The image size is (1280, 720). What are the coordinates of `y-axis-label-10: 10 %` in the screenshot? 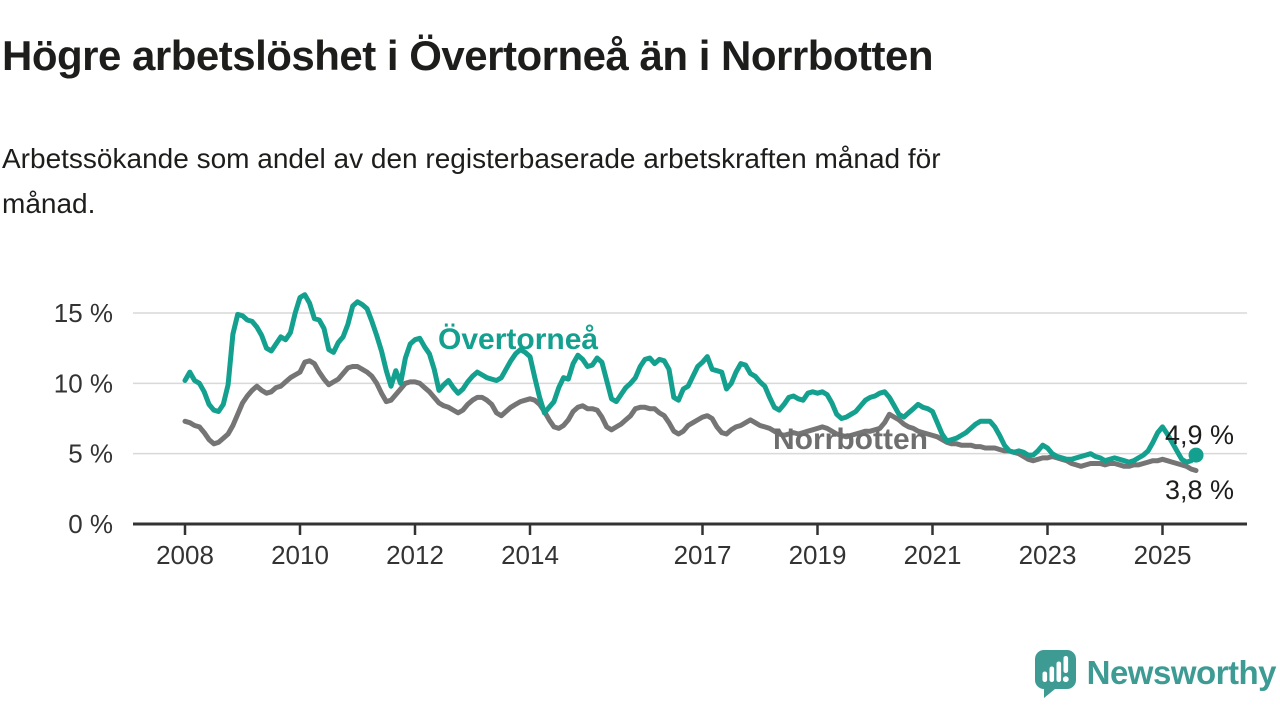 It's located at (83, 383).